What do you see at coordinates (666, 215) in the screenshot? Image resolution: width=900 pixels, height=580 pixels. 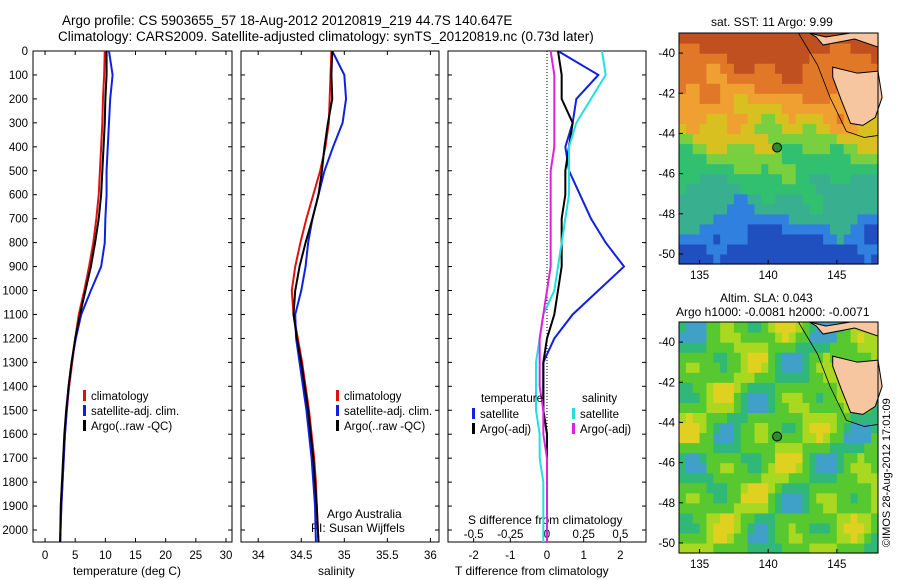 I see `map-y-tick-label: -48` at bounding box center [666, 215].